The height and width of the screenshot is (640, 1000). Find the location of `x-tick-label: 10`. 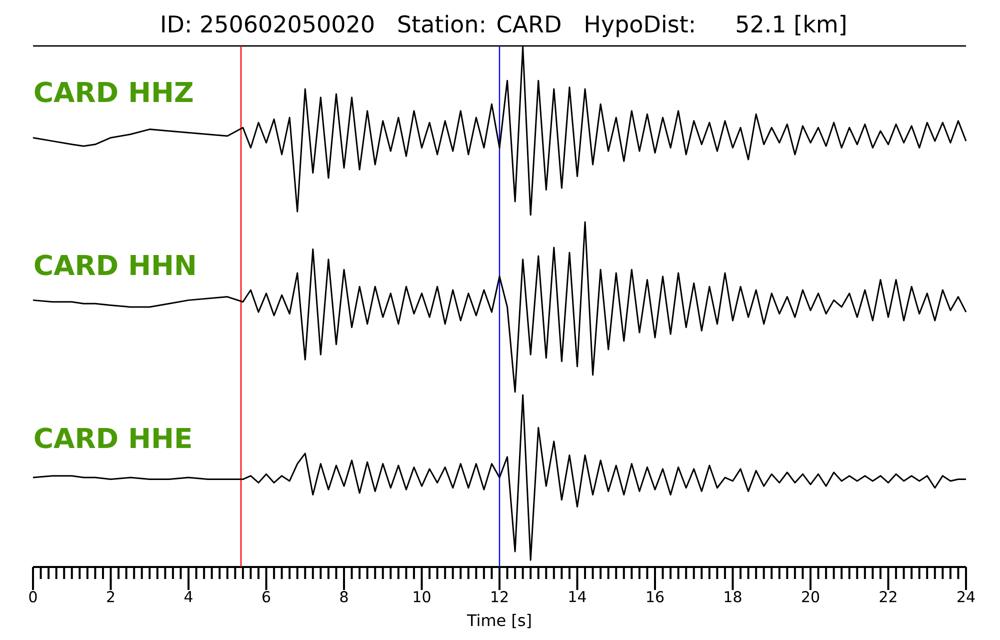

x-tick-label: 10 is located at coordinates (422, 596).